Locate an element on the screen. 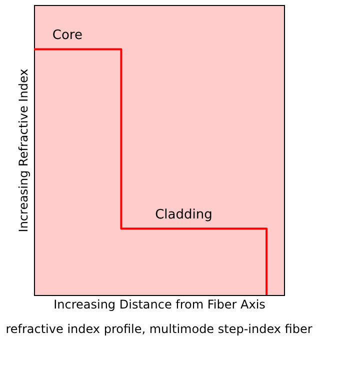  x-axis-title: Increasing Distance from Fiber Axis is located at coordinates (160, 305).